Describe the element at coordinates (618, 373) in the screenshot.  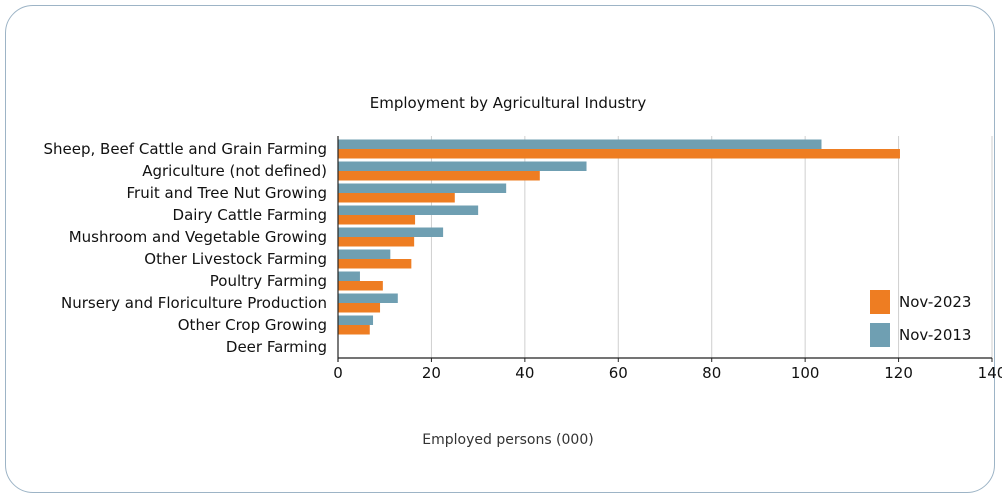
I see `x-tick-label: 60` at that location.